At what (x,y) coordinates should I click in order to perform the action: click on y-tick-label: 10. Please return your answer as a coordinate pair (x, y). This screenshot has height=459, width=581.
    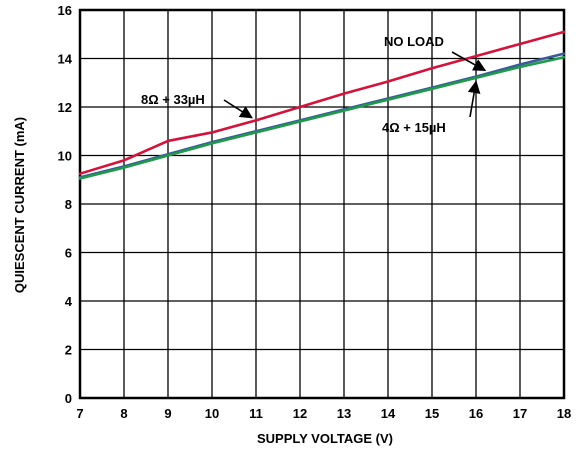
    Looking at the image, I should click on (65, 156).